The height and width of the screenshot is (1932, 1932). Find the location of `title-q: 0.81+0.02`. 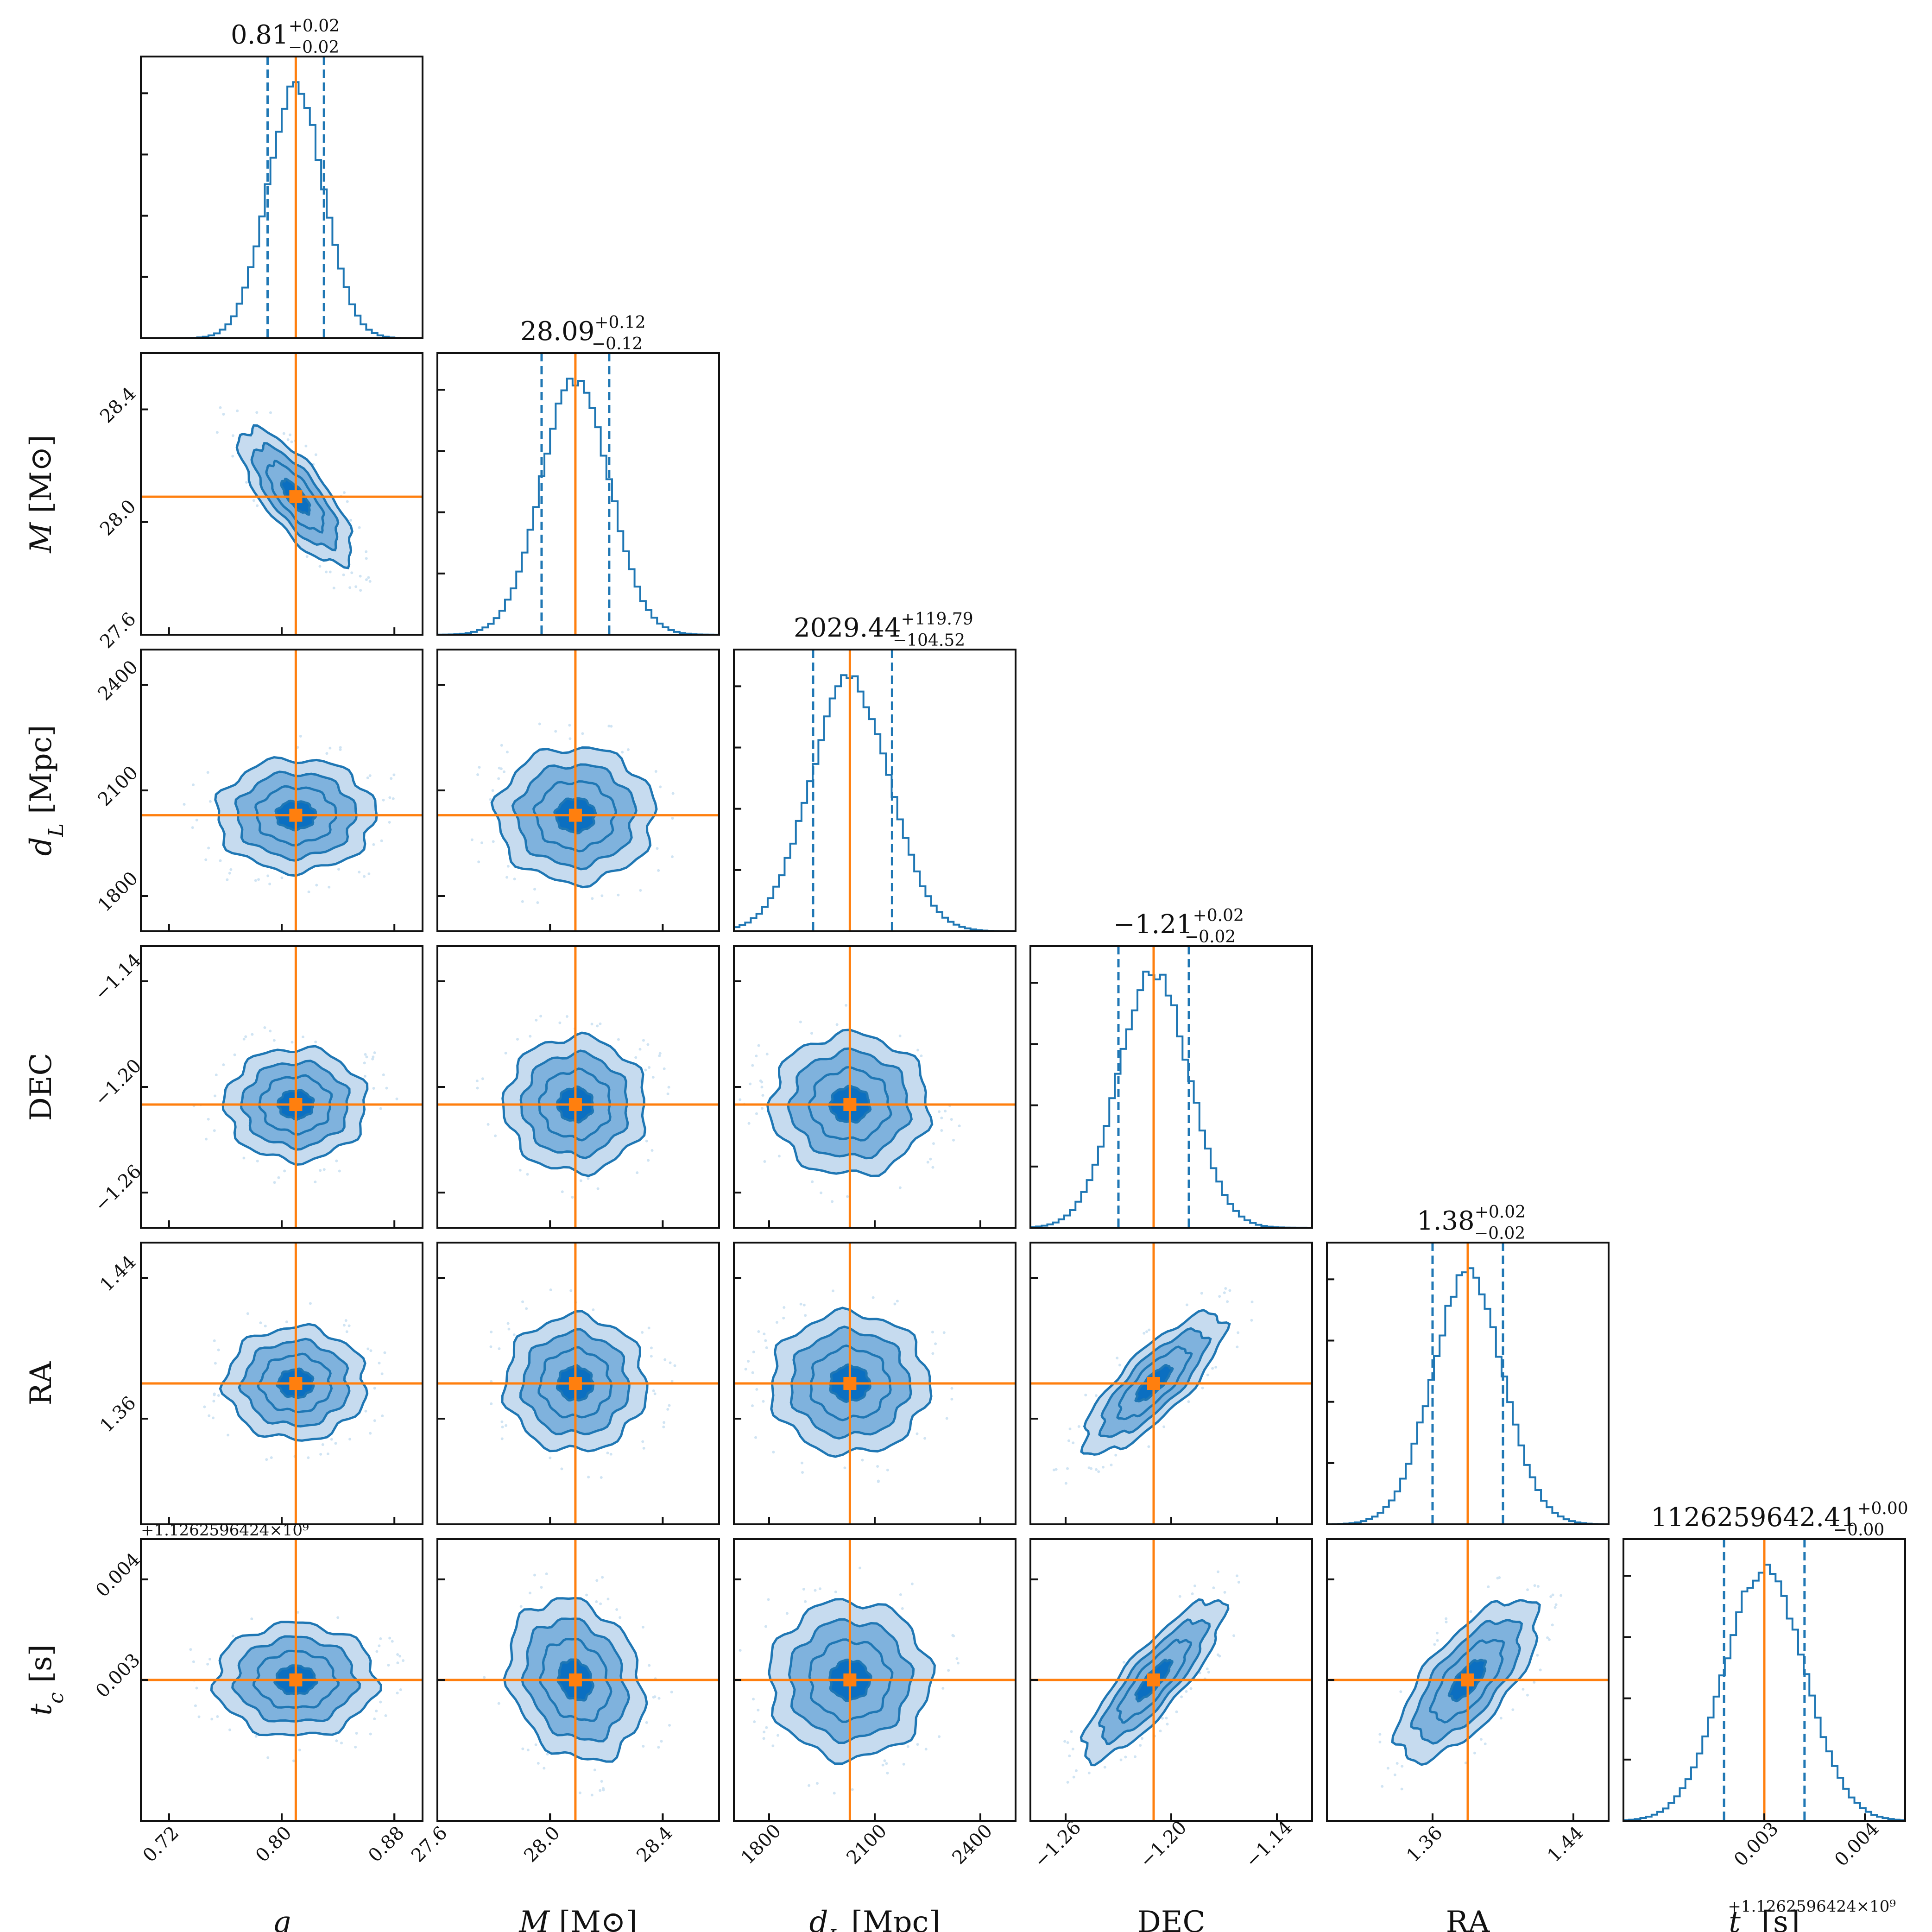

title-q: 0.81+0.02 is located at coordinates (286, 33).